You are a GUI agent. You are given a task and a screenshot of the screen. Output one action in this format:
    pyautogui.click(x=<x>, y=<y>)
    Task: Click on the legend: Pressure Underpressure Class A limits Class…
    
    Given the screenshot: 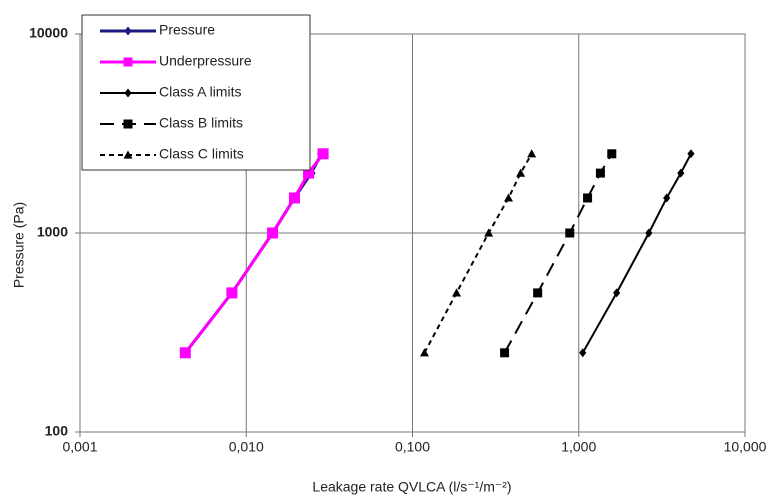 What is the action you would take?
    pyautogui.click(x=196, y=92)
    